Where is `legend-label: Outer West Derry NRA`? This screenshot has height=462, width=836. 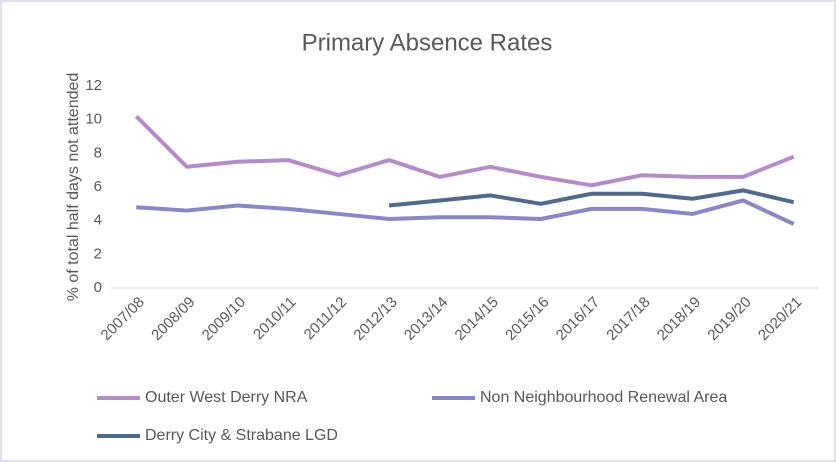
legend-label: Outer West Derry NRA is located at coordinates (226, 397).